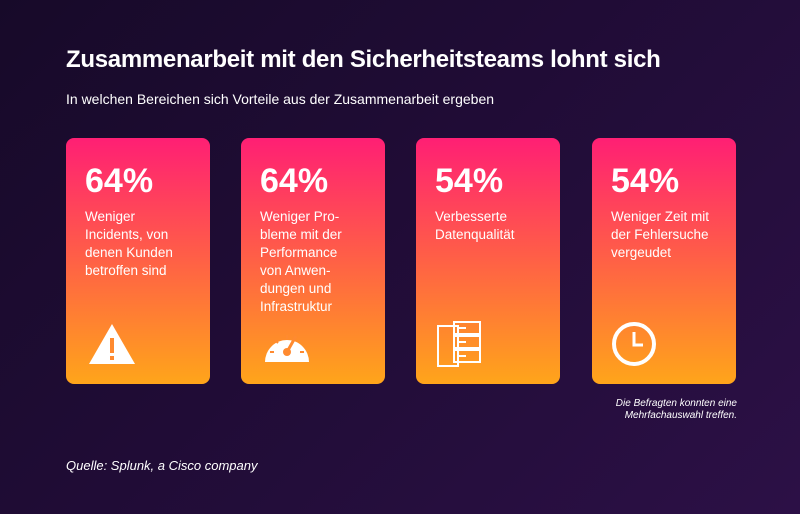 The image size is (800, 514). I want to click on card-text-line: bleme mit der, so click(301, 234).